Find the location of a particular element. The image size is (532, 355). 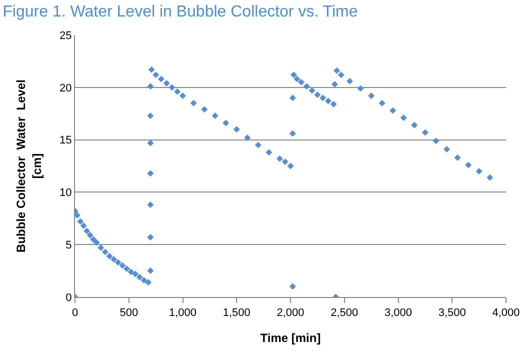

x-tick-label: 4,000 is located at coordinates (506, 313).